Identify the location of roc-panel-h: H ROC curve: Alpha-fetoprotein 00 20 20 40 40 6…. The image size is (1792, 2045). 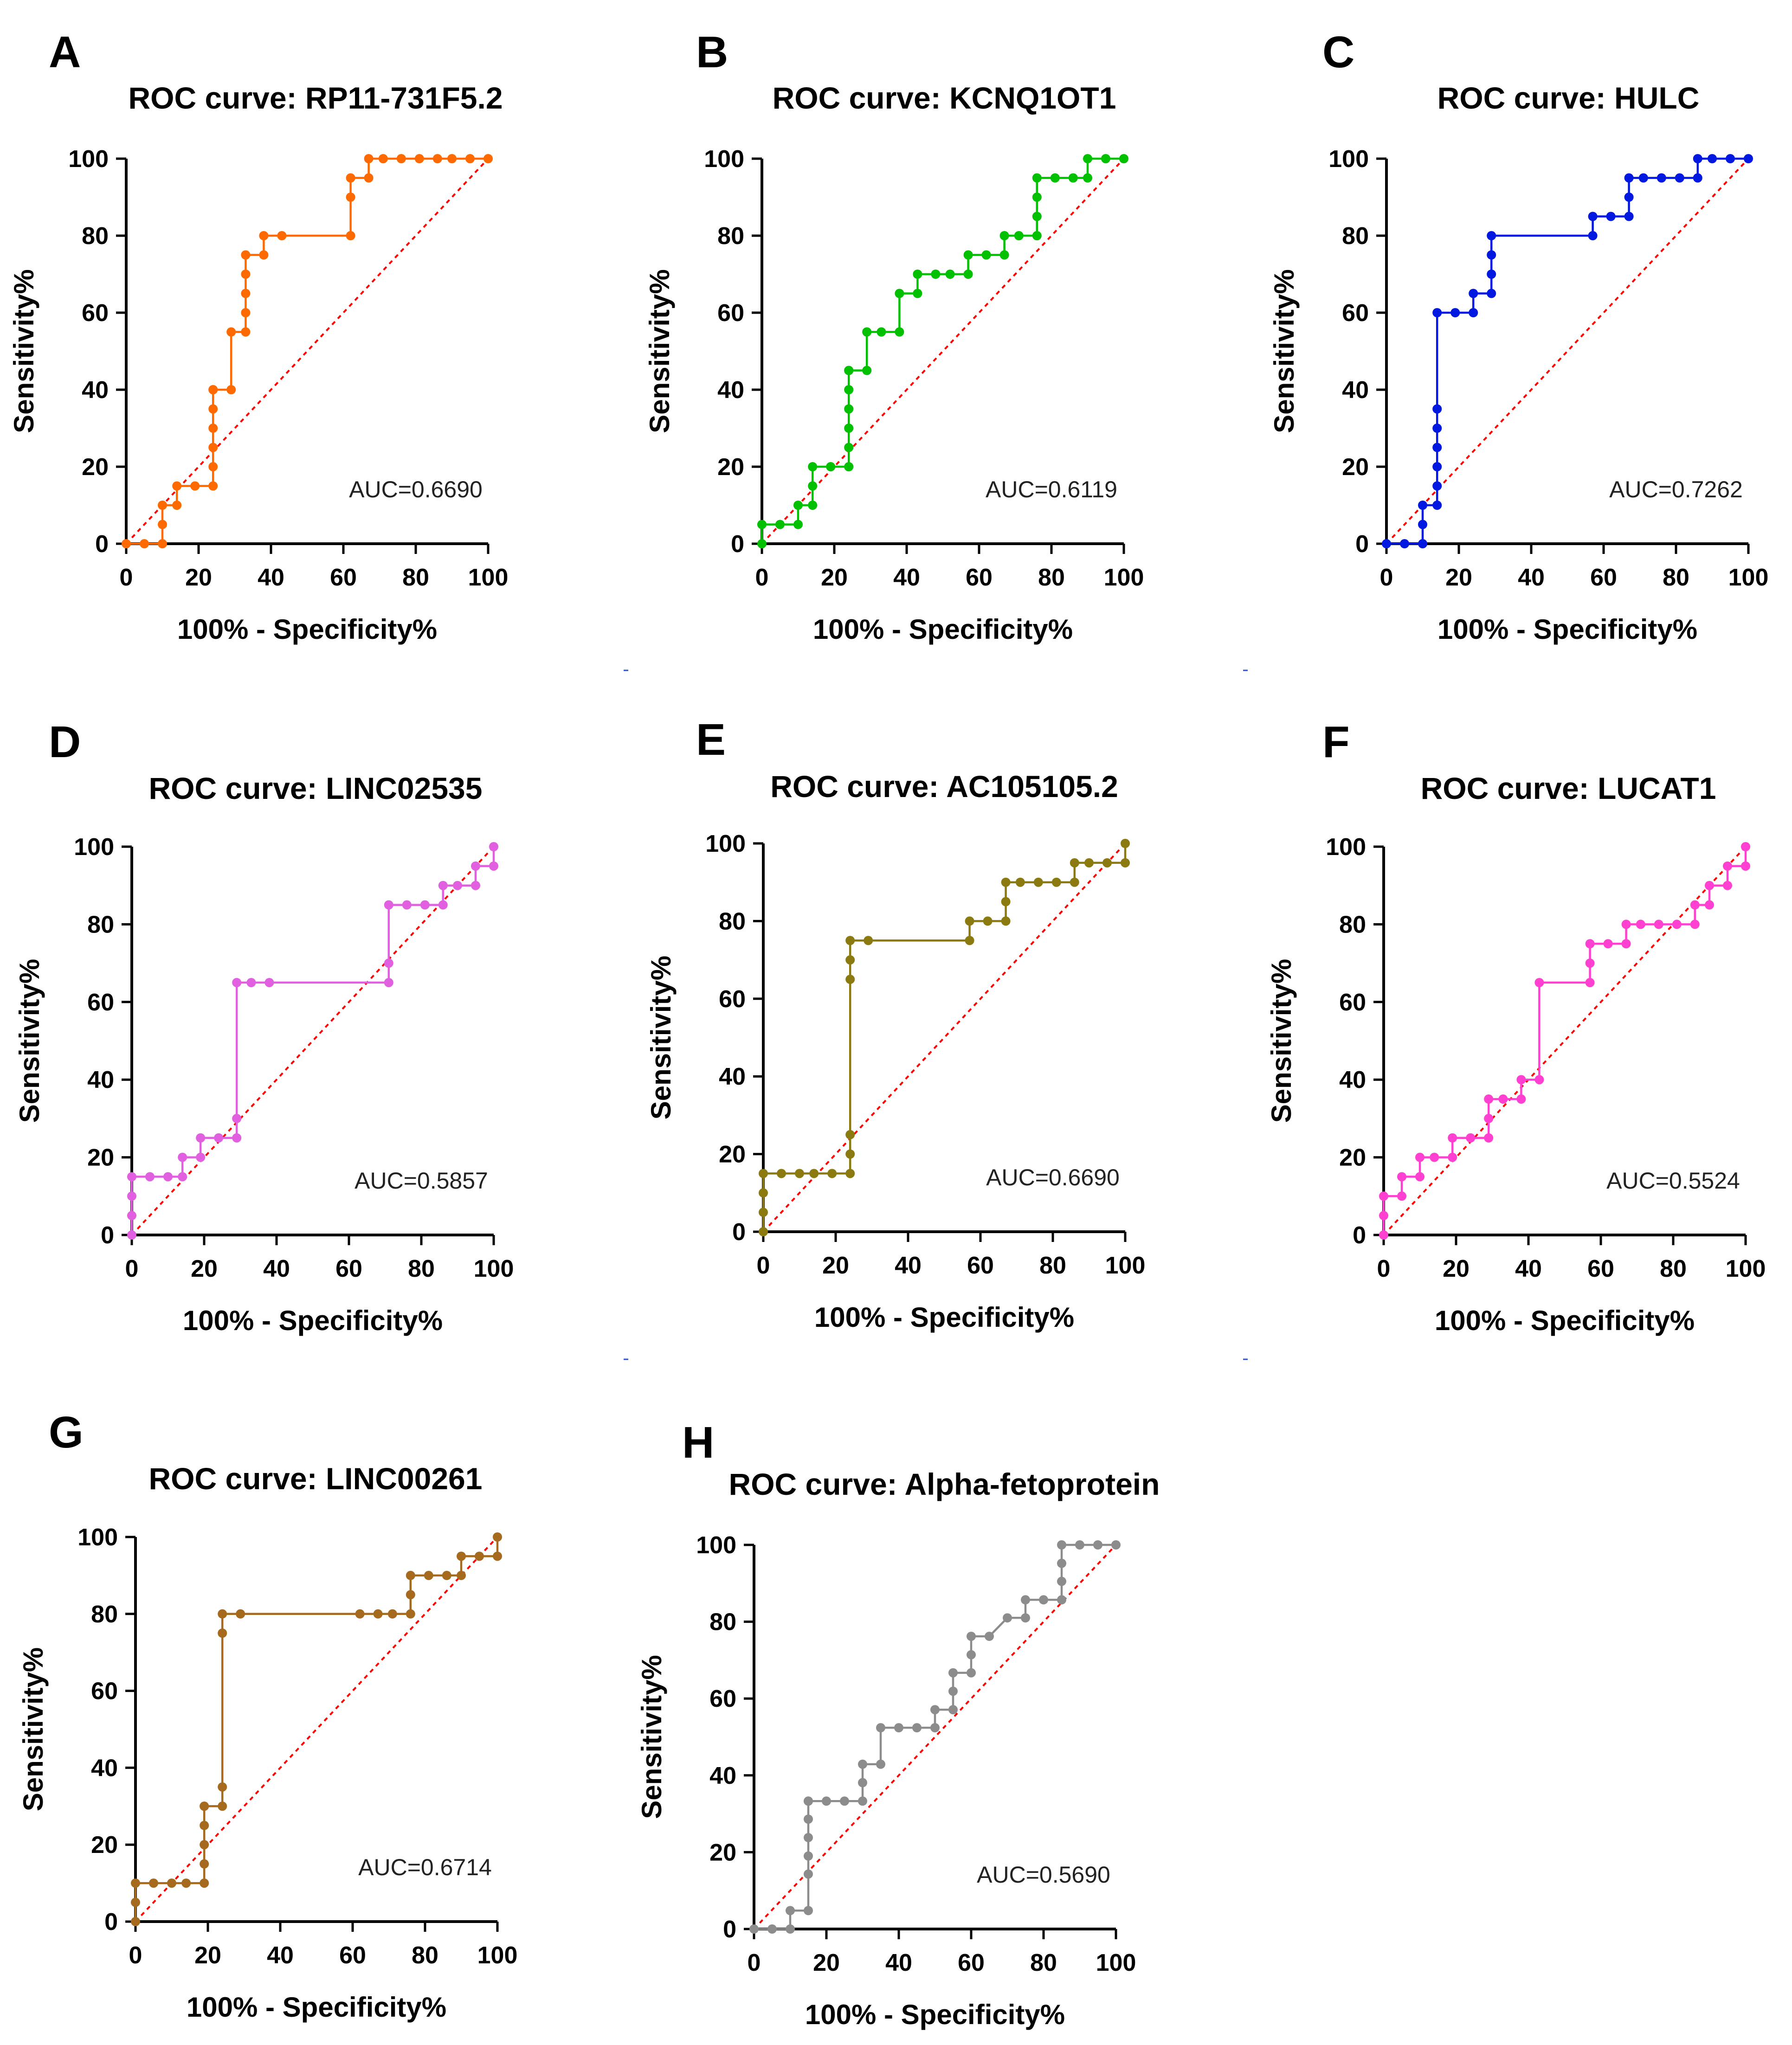
(898, 1724).